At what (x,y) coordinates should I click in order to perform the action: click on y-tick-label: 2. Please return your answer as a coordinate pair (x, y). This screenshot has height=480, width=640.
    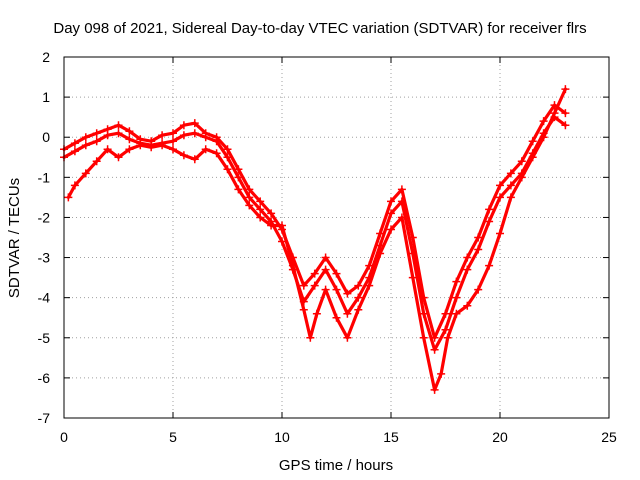
    Looking at the image, I should click on (46, 57).